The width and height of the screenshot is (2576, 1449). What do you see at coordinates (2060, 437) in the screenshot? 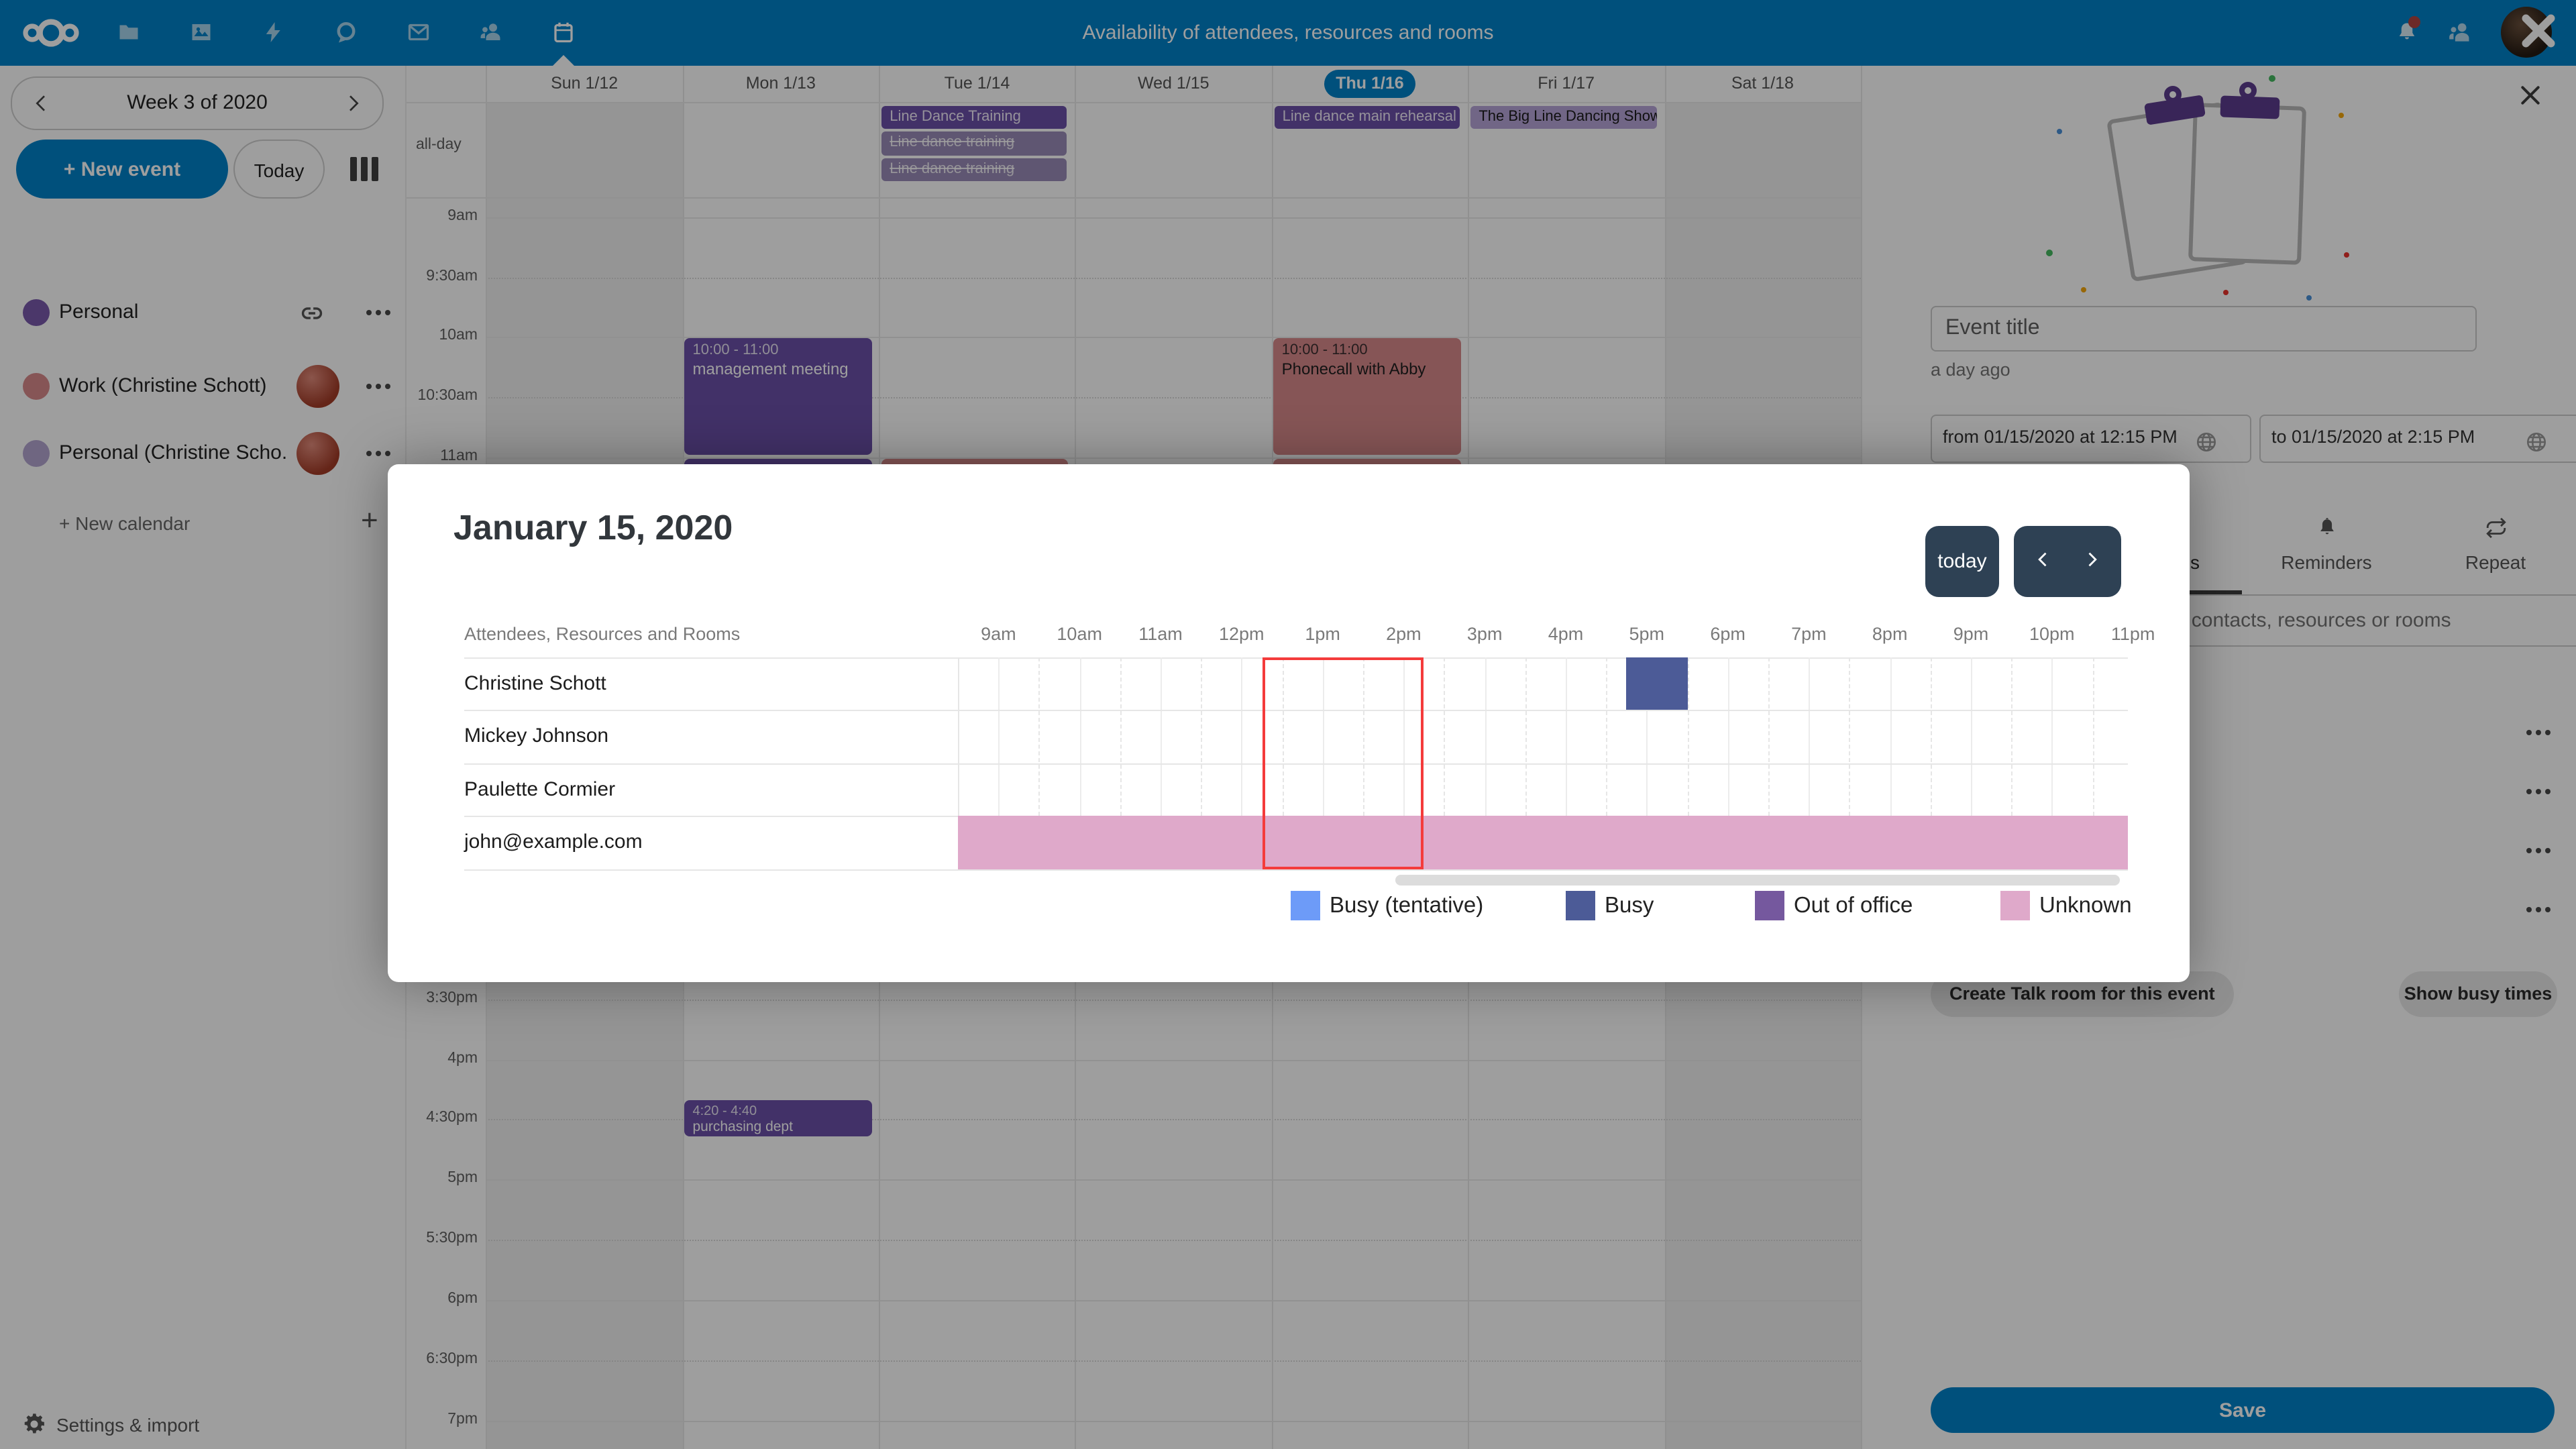
I see `from-datetime-value: from 01/15/2020 at 12:15 PM` at bounding box center [2060, 437].